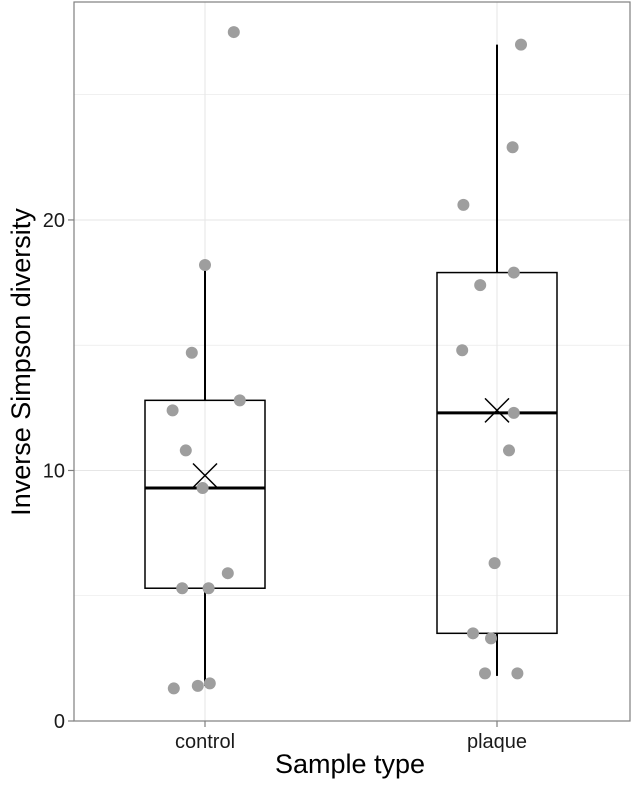 The height and width of the screenshot is (785, 633). Describe the element at coordinates (497, 453) in the screenshot. I see `box-iqr` at that location.